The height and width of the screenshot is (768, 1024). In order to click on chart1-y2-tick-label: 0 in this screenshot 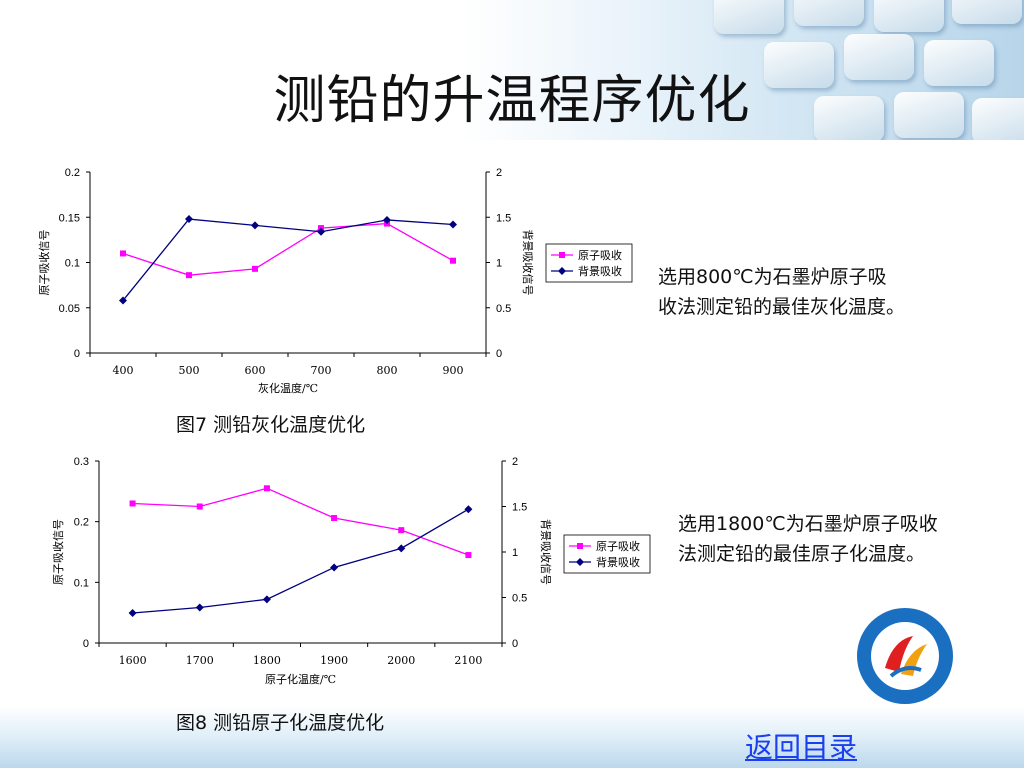, I will do `click(499, 354)`.